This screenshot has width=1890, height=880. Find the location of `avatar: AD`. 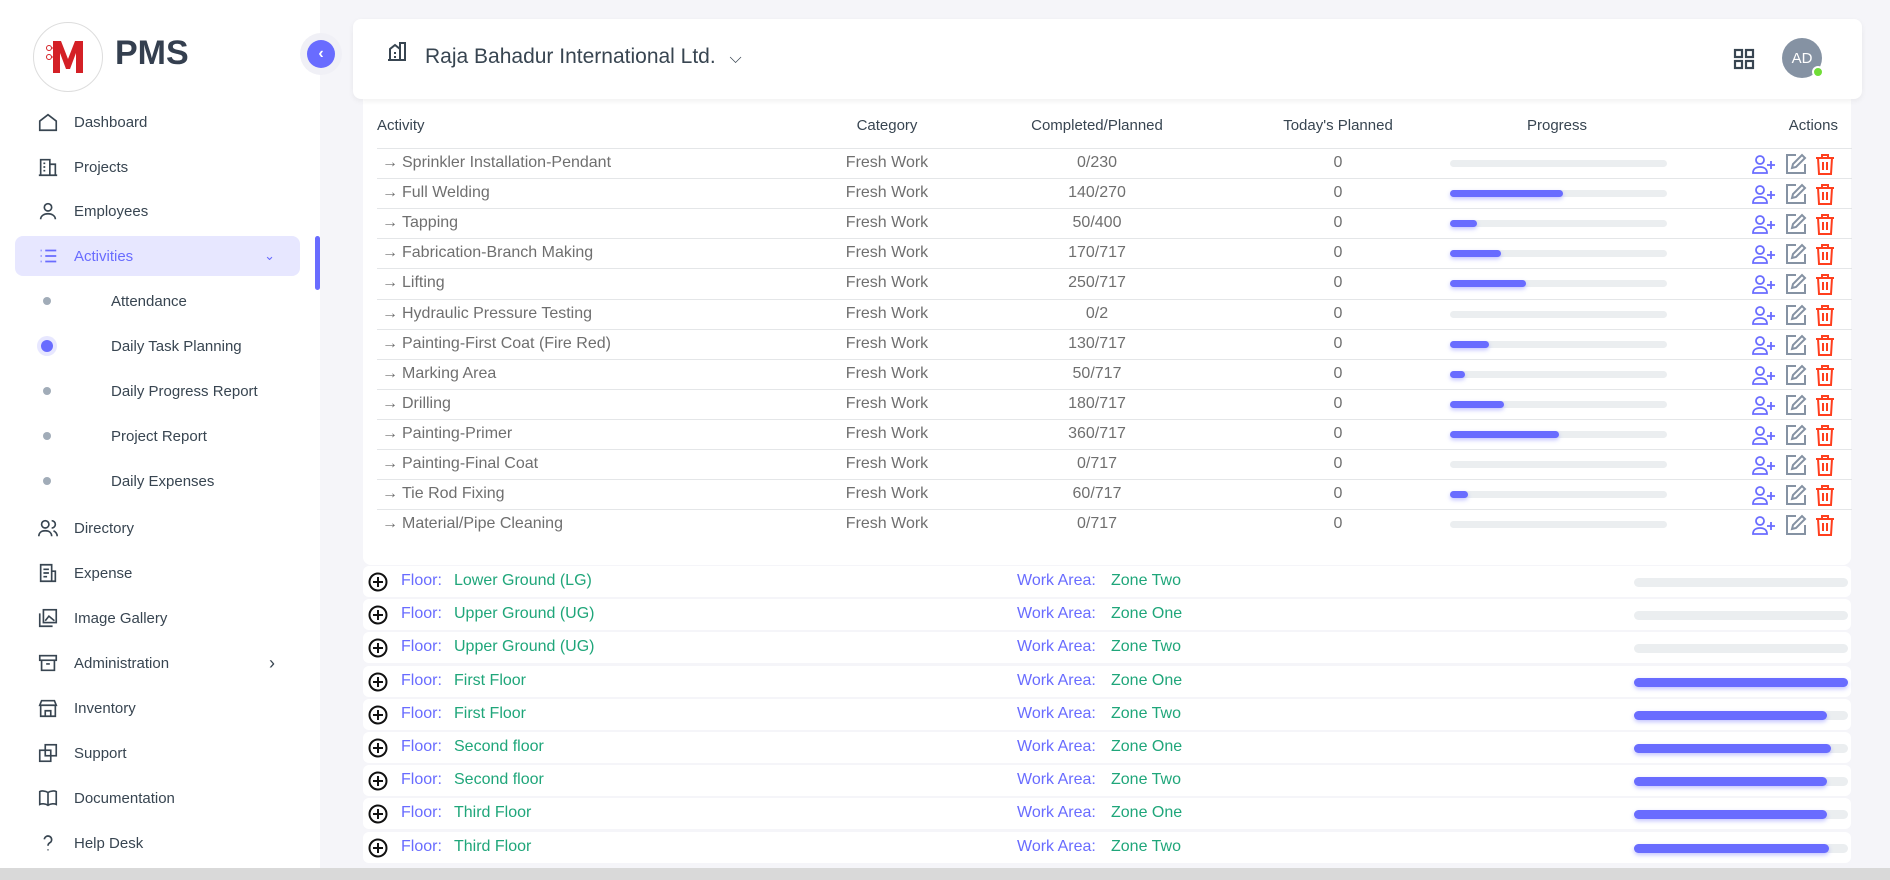

avatar: AD is located at coordinates (1803, 58).